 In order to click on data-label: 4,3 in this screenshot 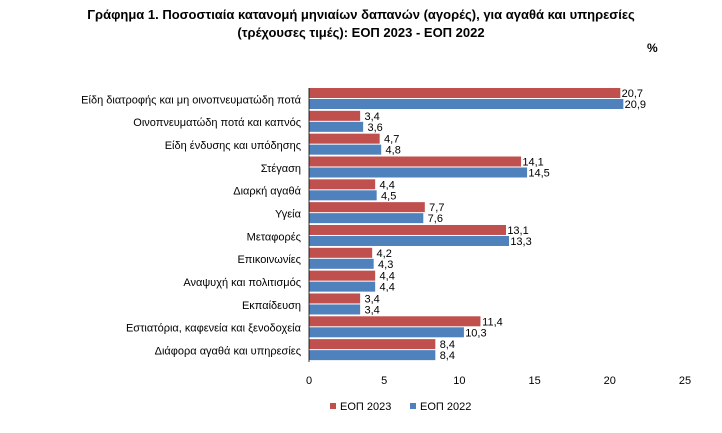, I will do `click(385, 265)`.